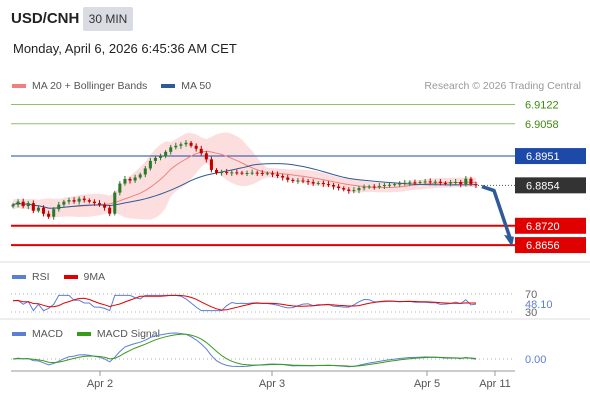  Describe the element at coordinates (186, 86) in the screenshot. I see `legend-ma50: MA 50` at that location.